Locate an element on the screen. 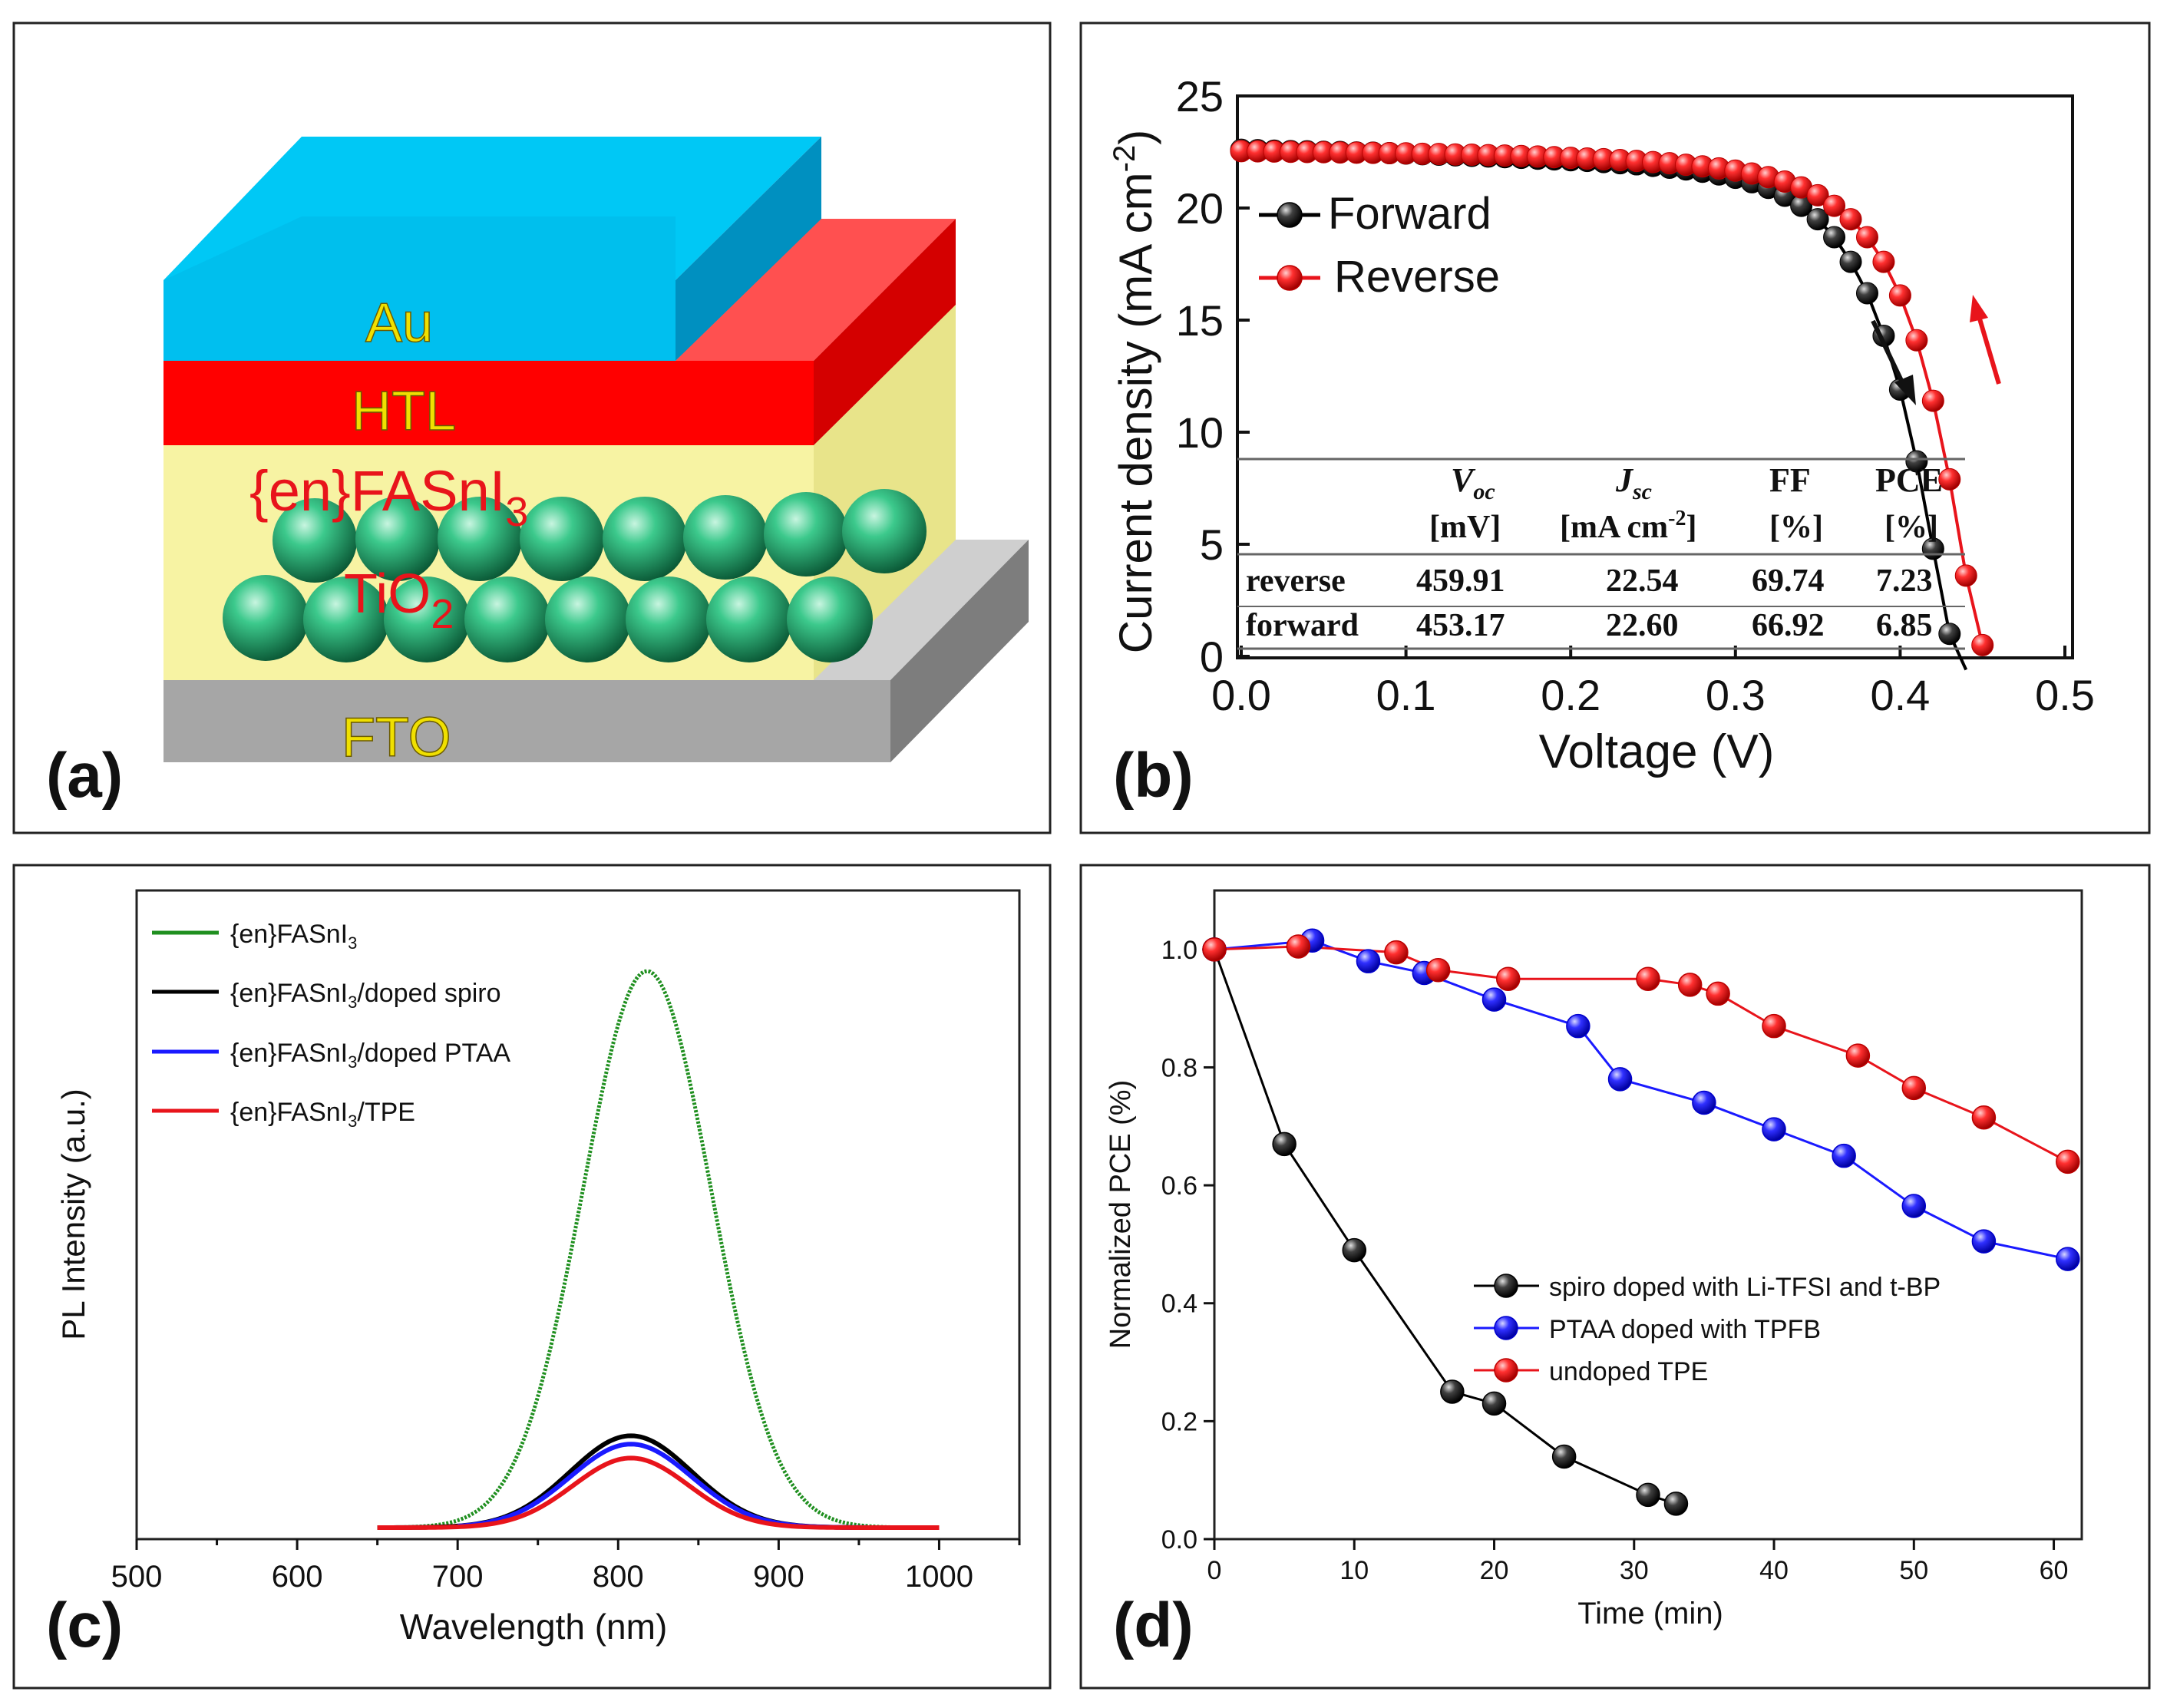  legend-d-label-2: undoped TPE is located at coordinates (1628, 1371).